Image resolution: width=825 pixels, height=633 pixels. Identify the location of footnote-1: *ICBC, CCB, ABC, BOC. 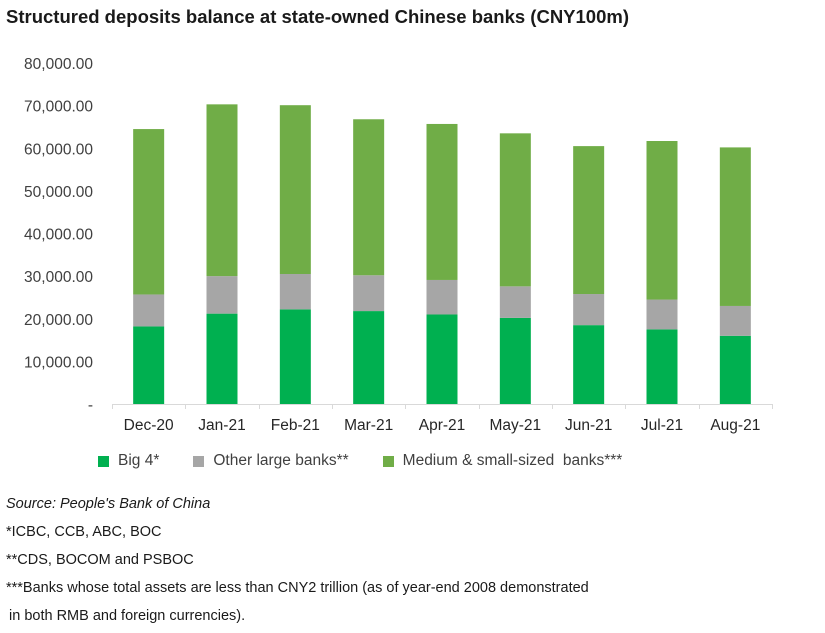
(84, 532).